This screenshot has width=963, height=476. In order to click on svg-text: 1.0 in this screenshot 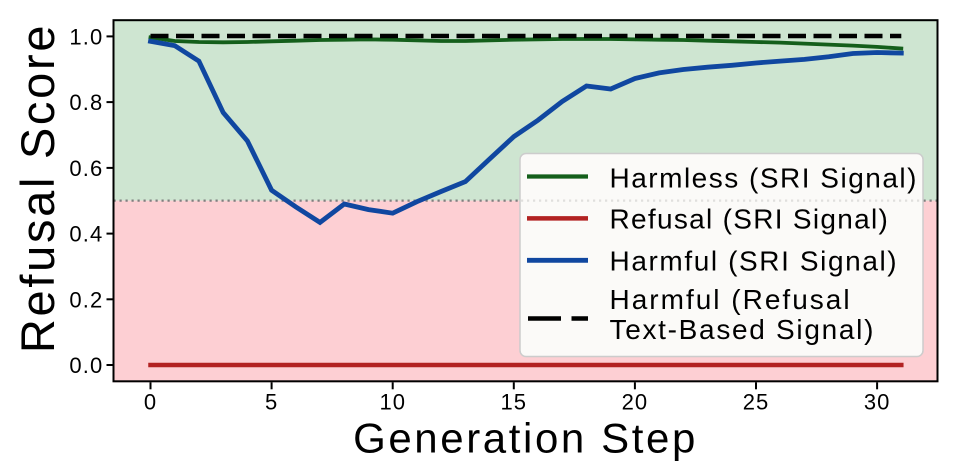, I will do `click(86, 36)`.